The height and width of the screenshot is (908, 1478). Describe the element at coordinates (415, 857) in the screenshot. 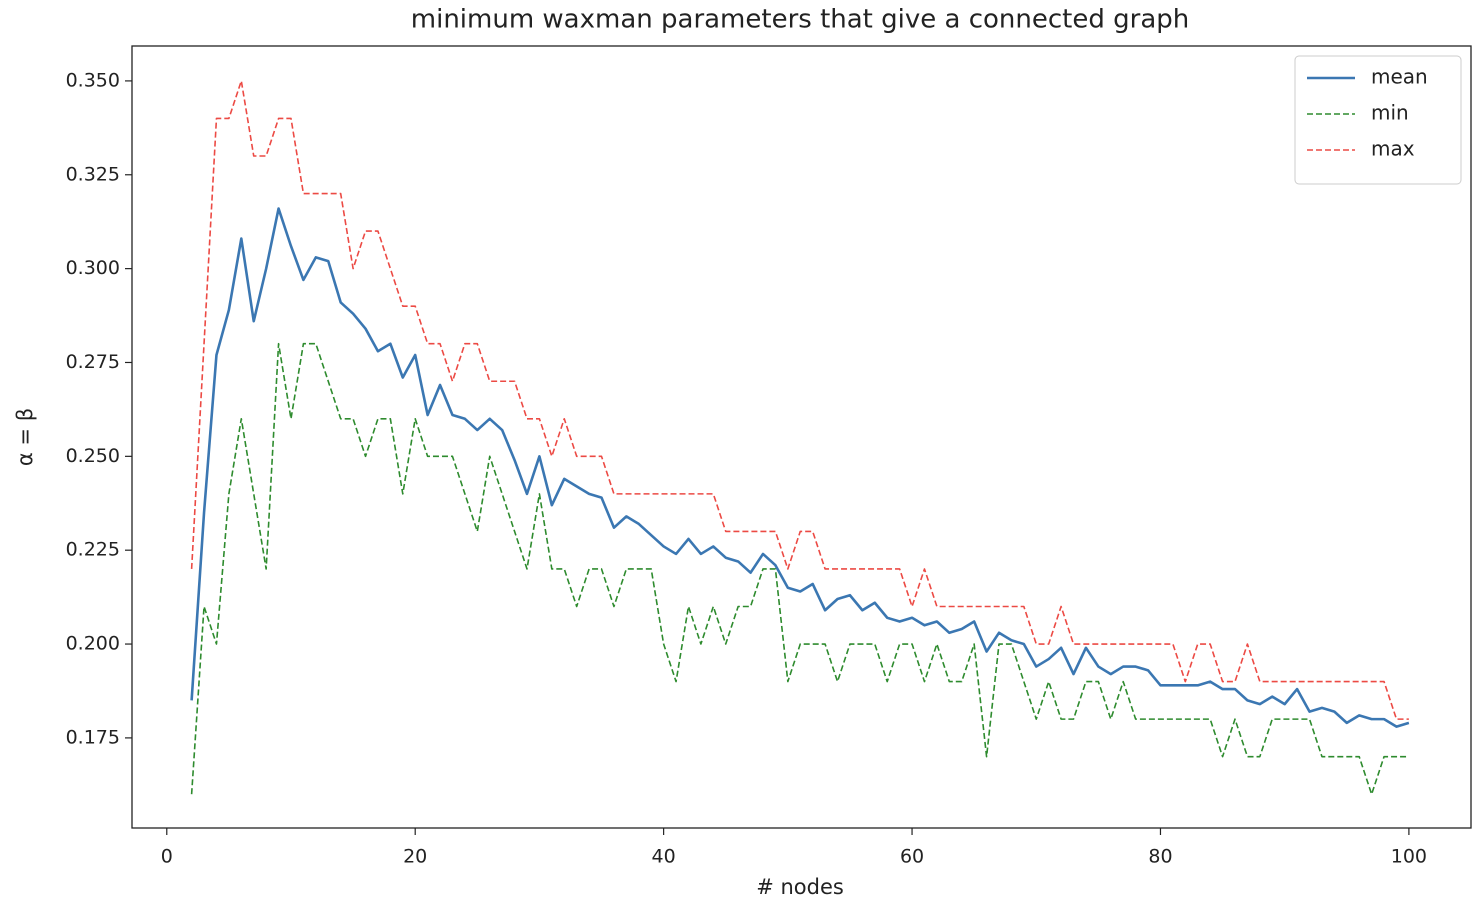

I see `x-tick-label: 20` at that location.